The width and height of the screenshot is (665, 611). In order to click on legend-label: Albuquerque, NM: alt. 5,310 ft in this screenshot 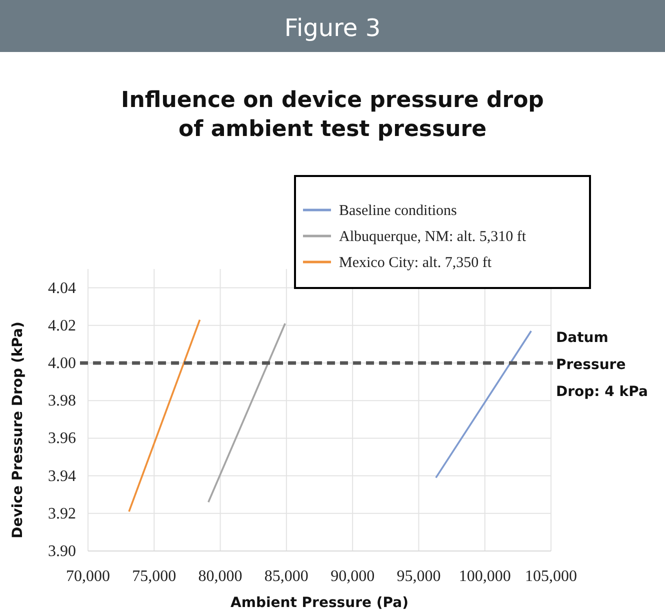, I will do `click(433, 237)`.